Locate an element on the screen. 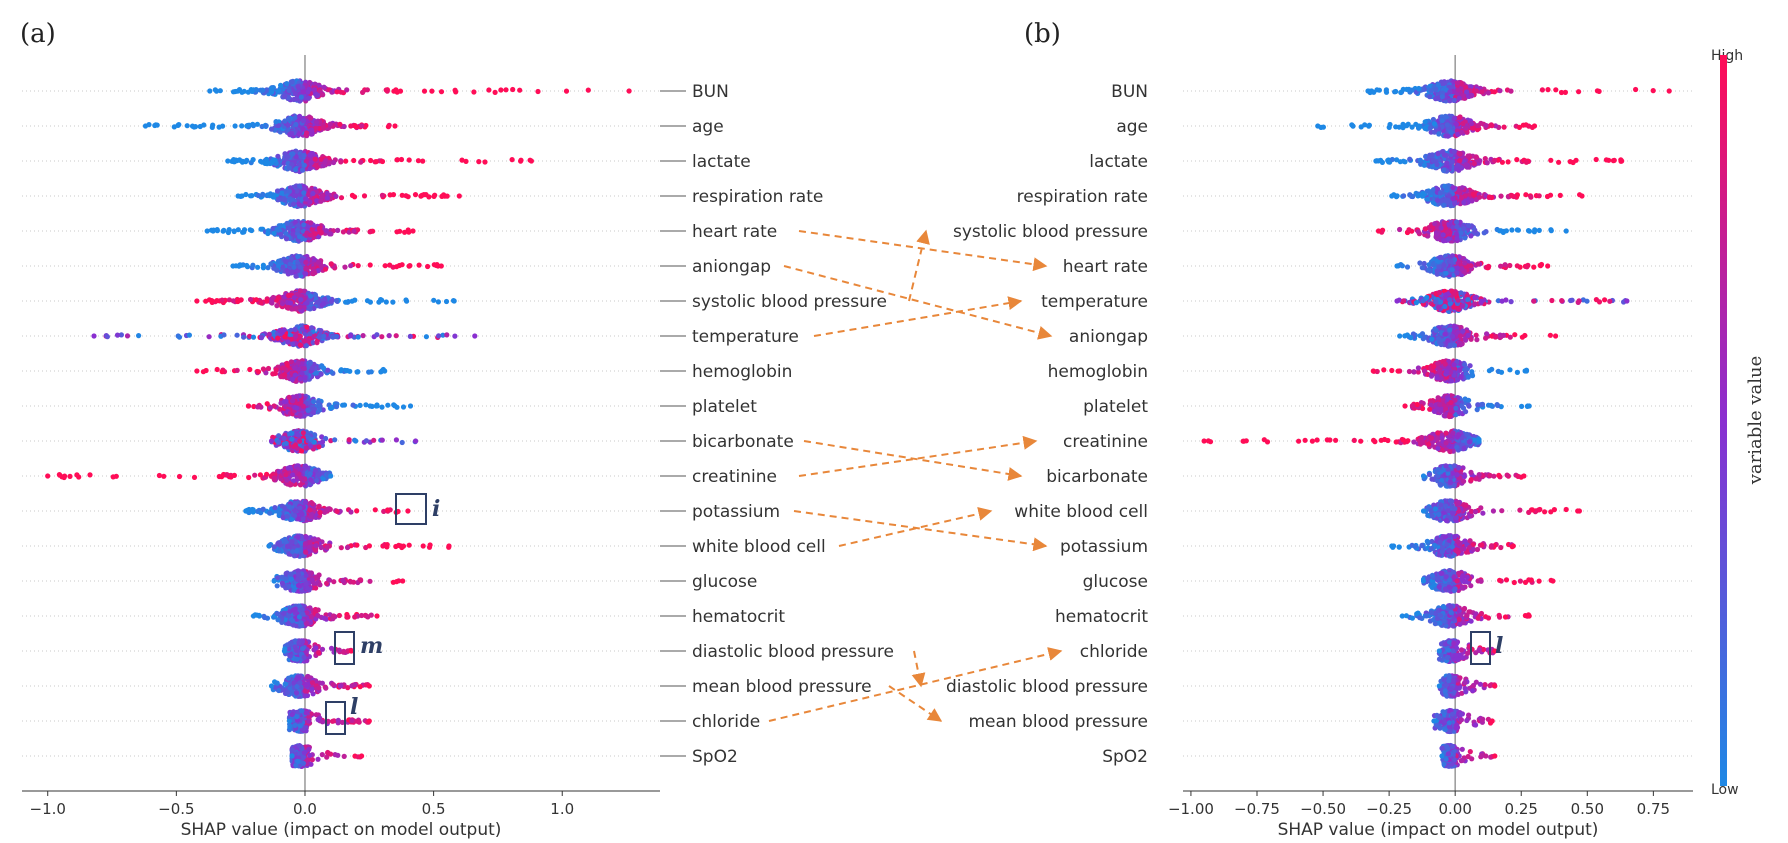  x-tick-label: −1.0 is located at coordinates (48, 809).